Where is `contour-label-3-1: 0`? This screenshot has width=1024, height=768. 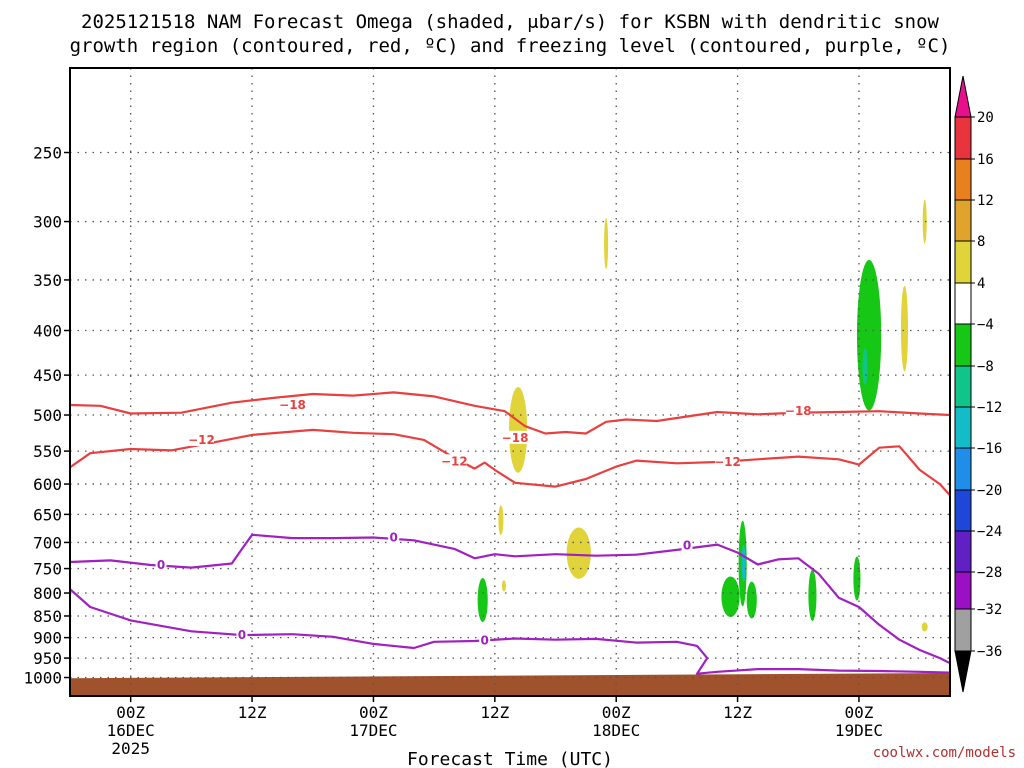 contour-label-3-1: 0 is located at coordinates (485, 641).